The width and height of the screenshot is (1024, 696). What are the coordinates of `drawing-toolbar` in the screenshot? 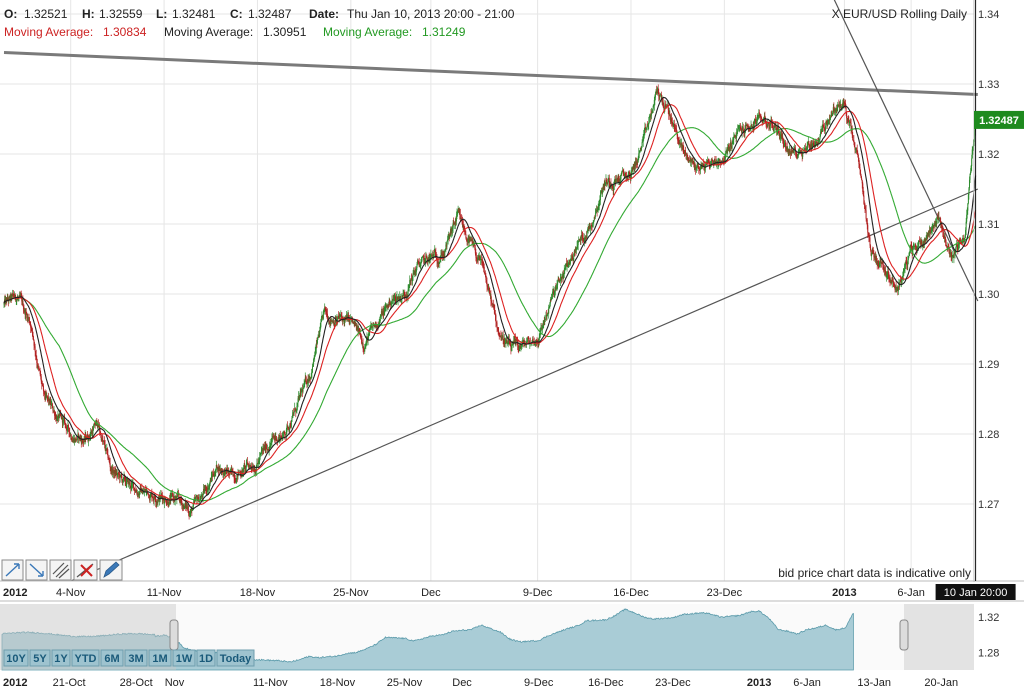 It's located at (62, 570).